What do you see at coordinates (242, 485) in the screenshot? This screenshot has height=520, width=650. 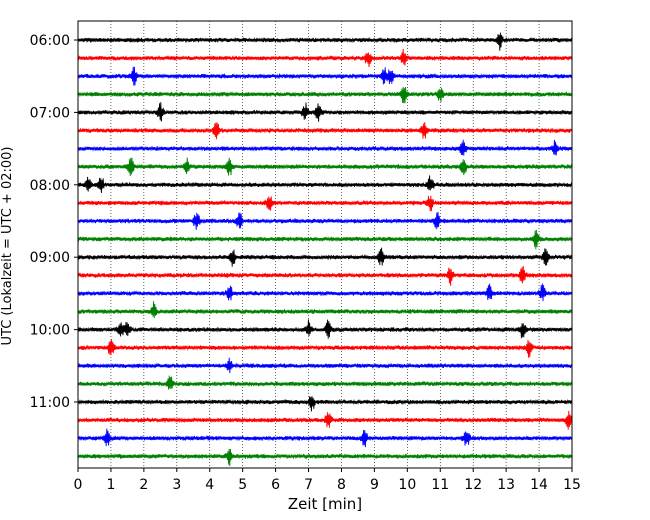 I see `x-tick-label: 5` at bounding box center [242, 485].